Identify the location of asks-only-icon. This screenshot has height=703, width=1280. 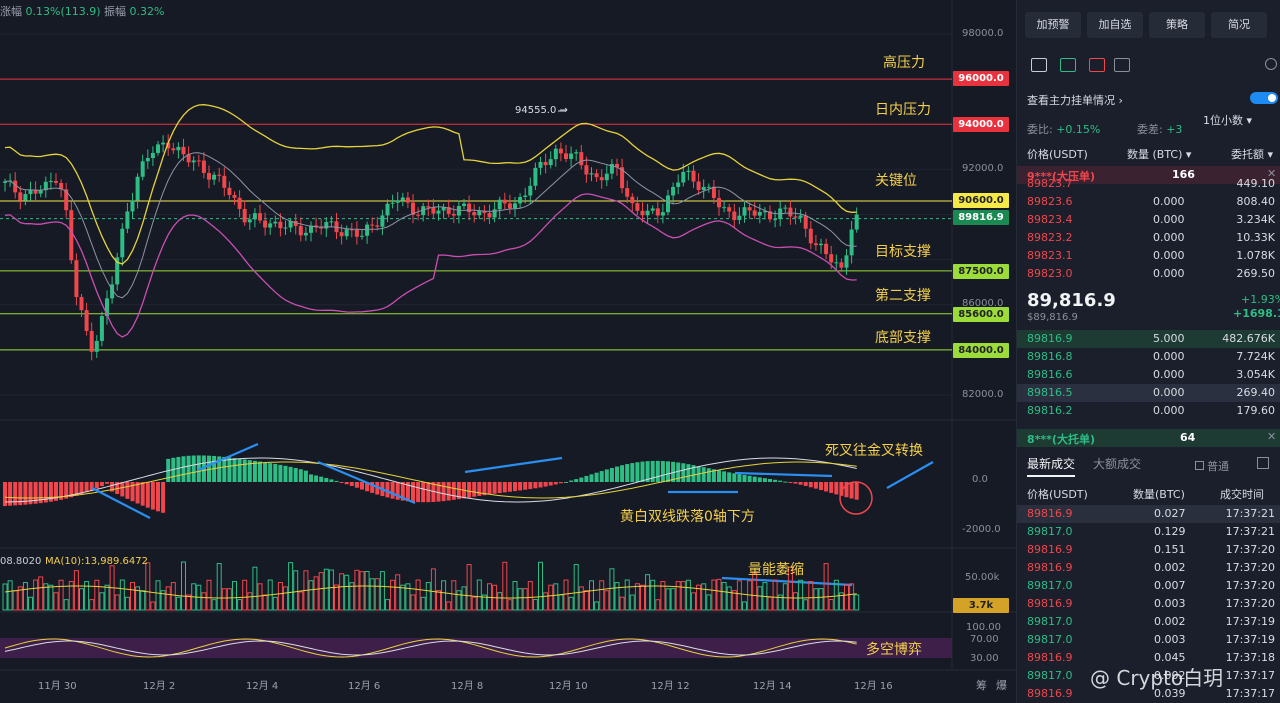
(1097, 65).